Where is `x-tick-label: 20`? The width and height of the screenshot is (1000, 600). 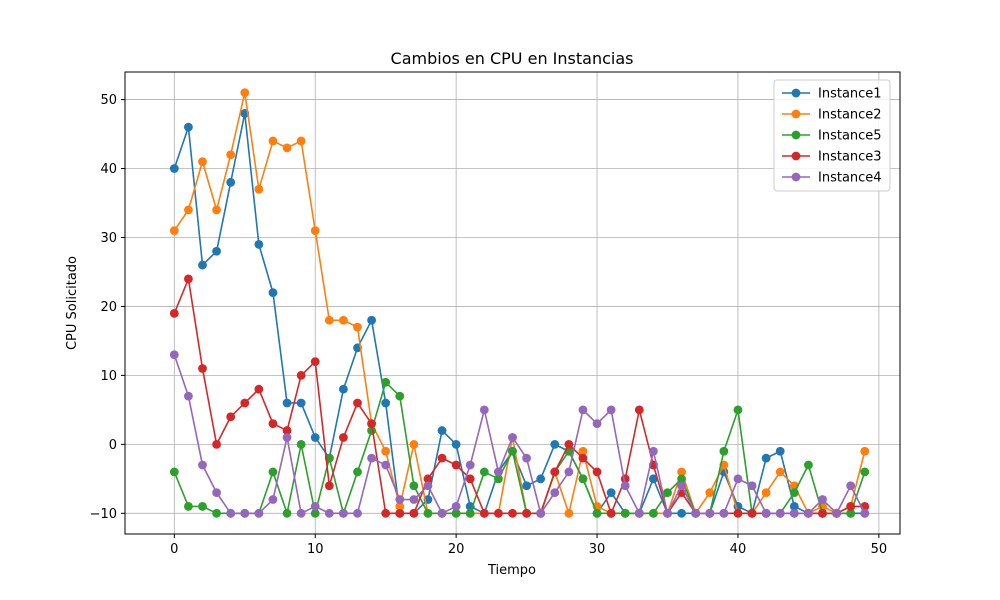
x-tick-label: 20 is located at coordinates (456, 549).